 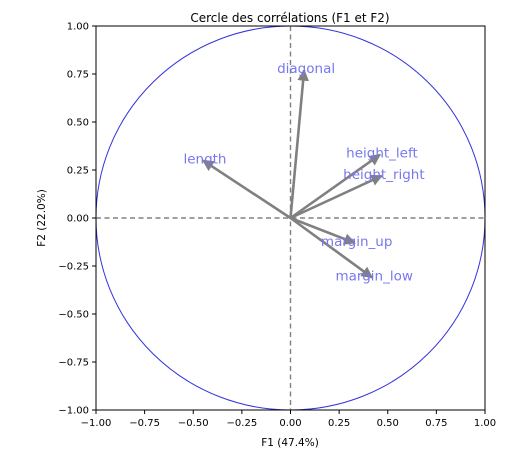 I want to click on variable-label-height-right: height_right, so click(x=384, y=175).